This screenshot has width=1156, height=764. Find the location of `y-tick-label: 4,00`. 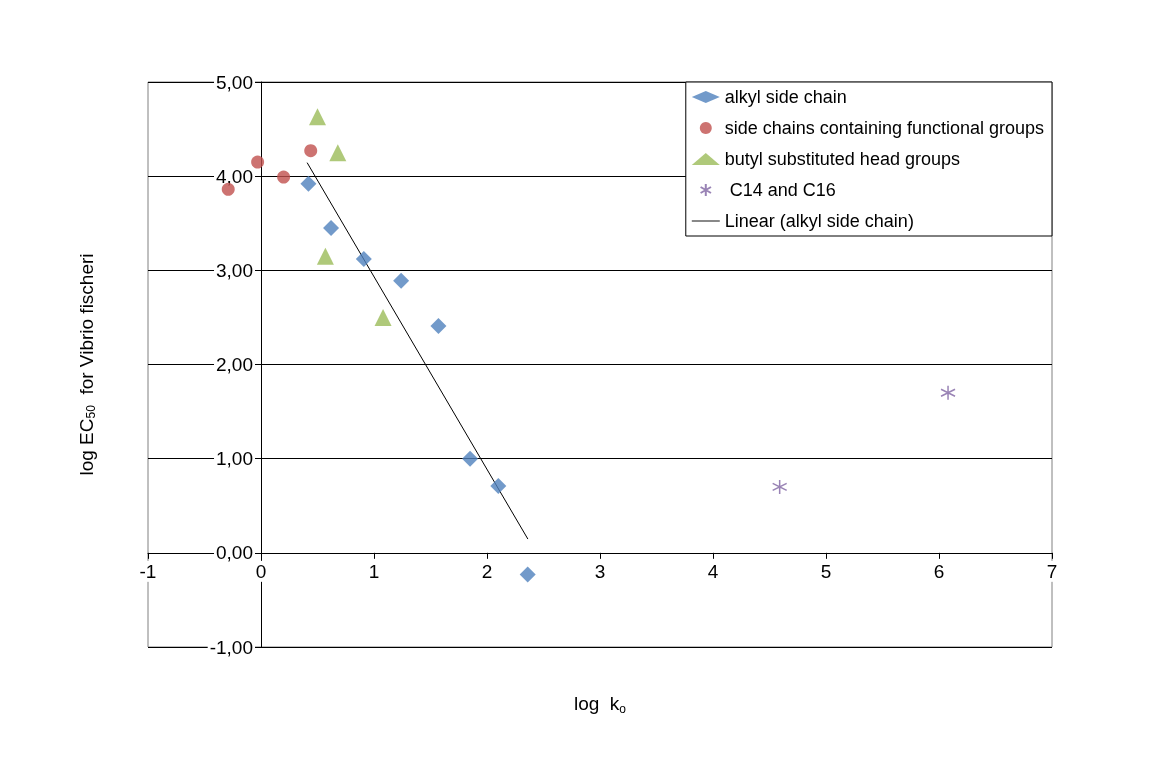

y-tick-label: 4,00 is located at coordinates (234, 176).